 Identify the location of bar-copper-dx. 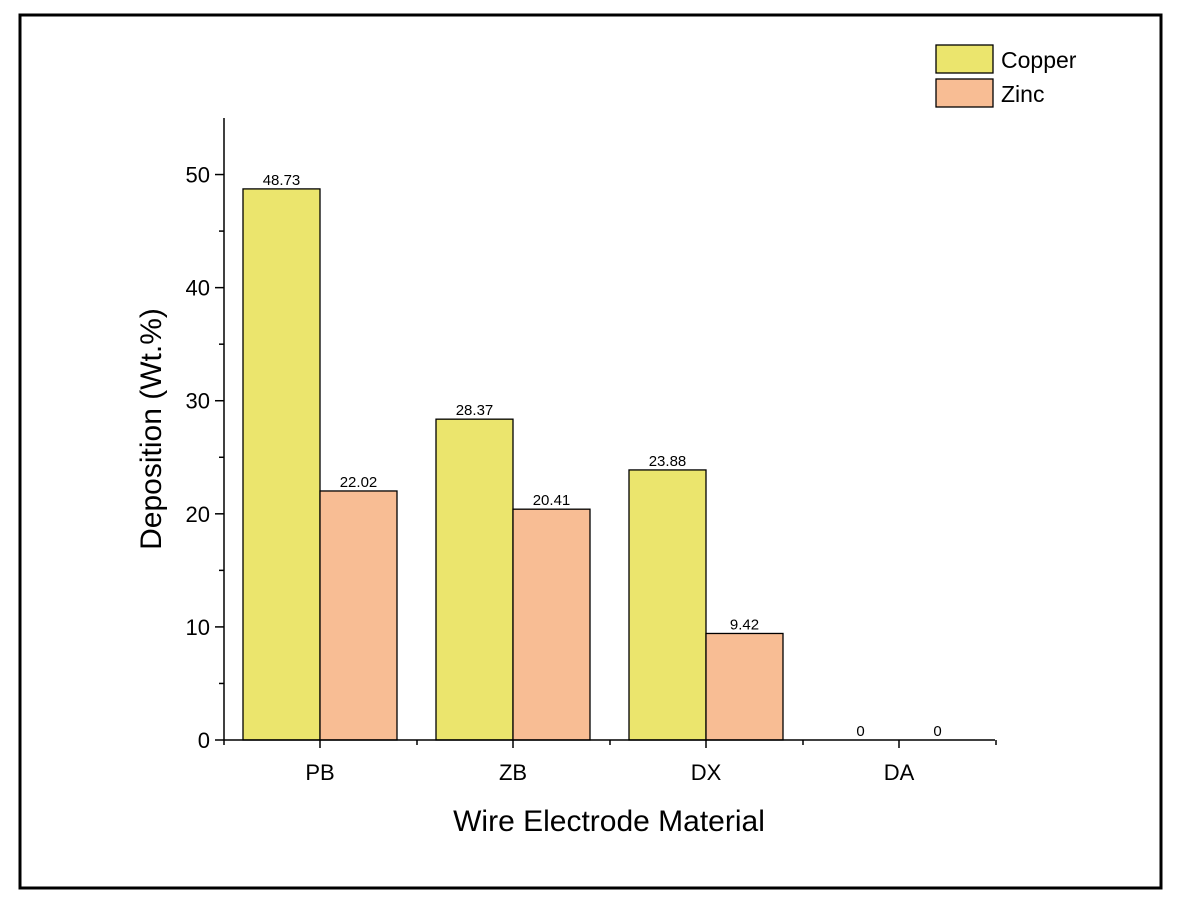
(667, 605).